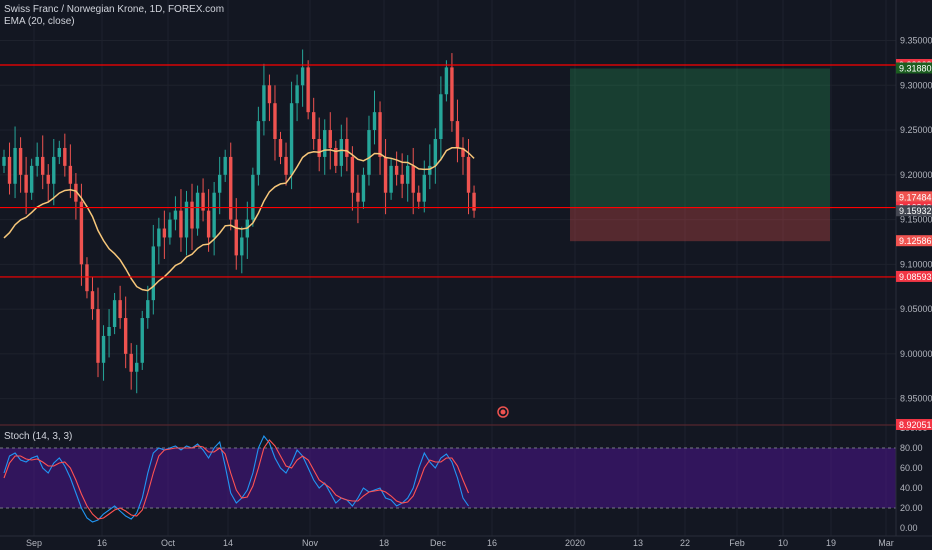 This screenshot has height=550, width=932. What do you see at coordinates (911, 468) in the screenshot?
I see `stoch-tick-label: 60.00` at bounding box center [911, 468].